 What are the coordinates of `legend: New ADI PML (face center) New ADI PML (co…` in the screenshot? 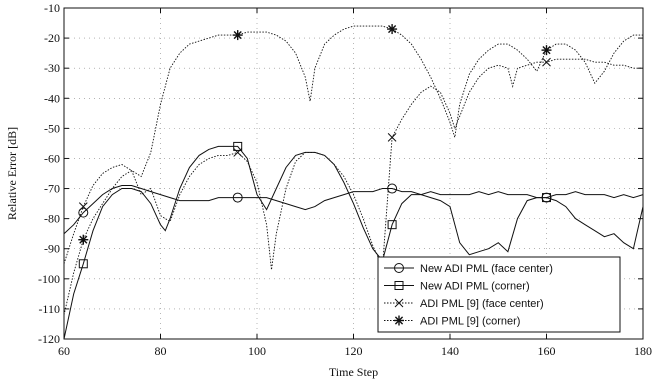 It's located at (499, 294).